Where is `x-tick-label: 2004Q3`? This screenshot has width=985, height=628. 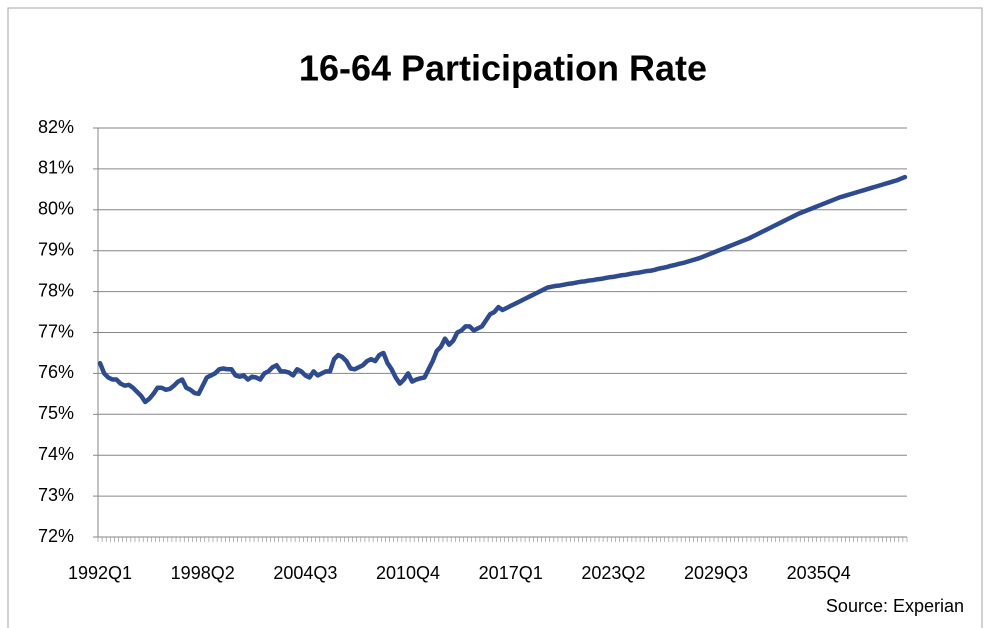
x-tick-label: 2004Q3 is located at coordinates (305, 573).